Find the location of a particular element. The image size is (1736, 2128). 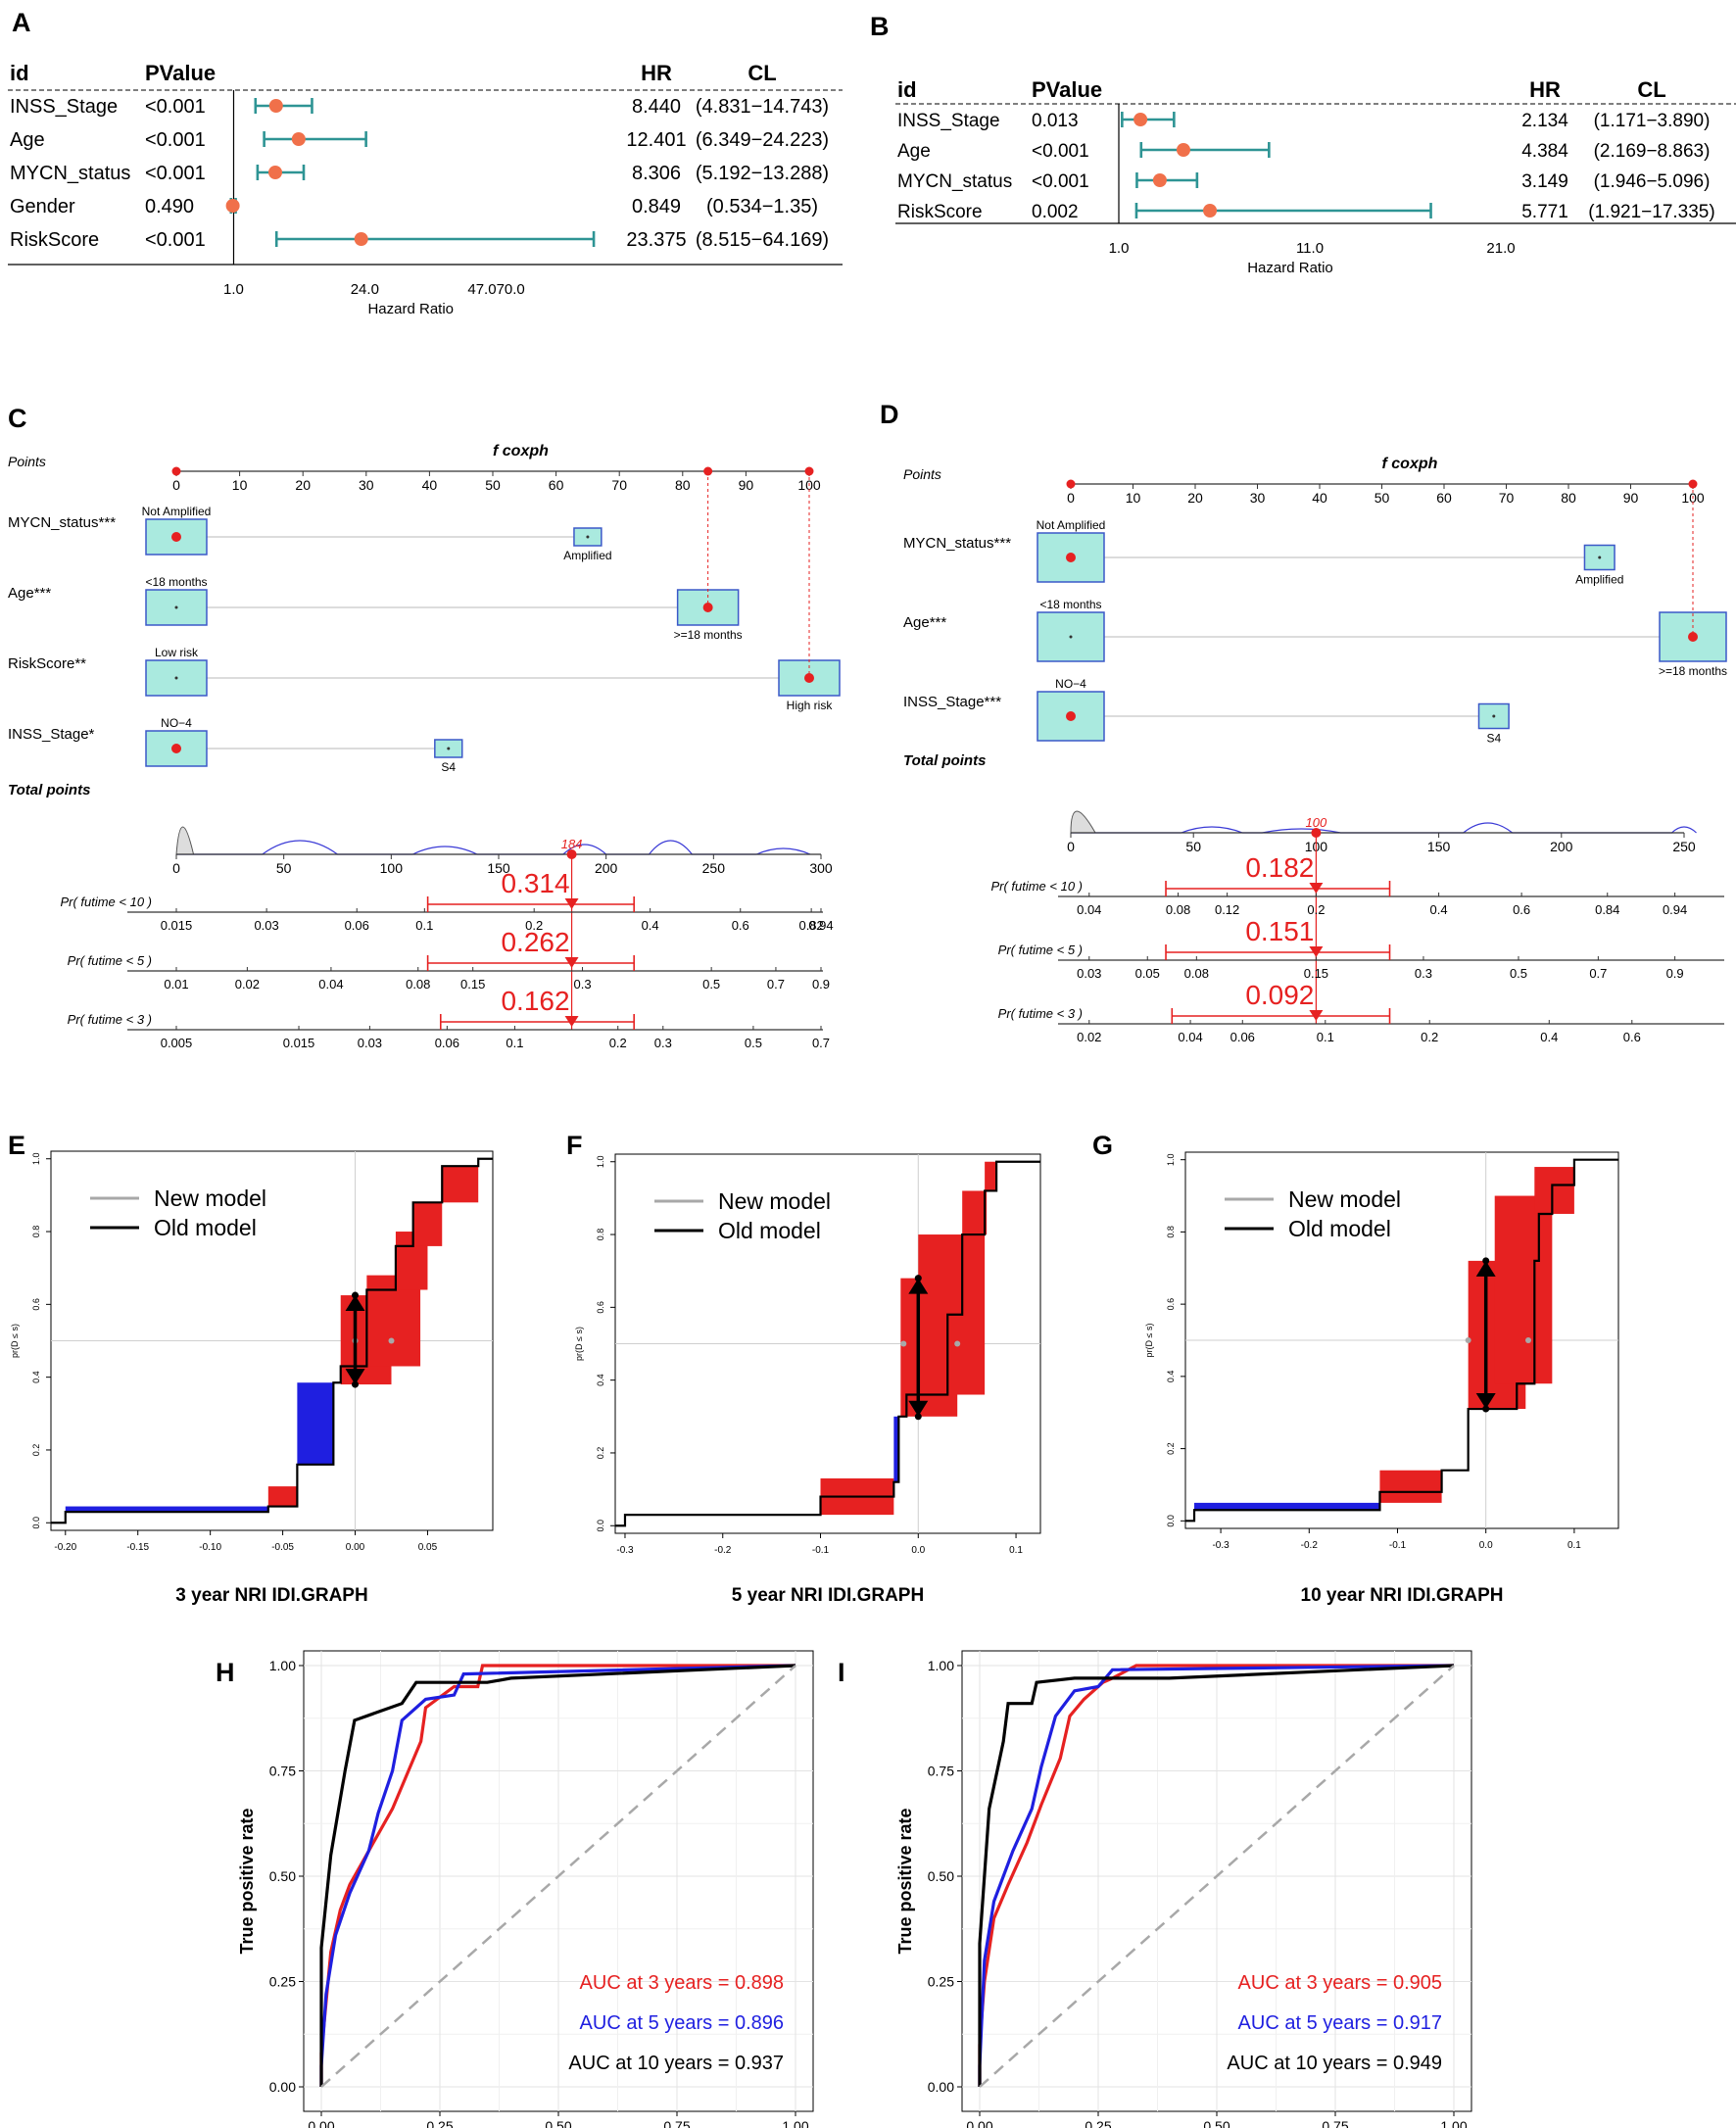

nri-y-axis-label: pr(D ≤ s) is located at coordinates (15, 1341).